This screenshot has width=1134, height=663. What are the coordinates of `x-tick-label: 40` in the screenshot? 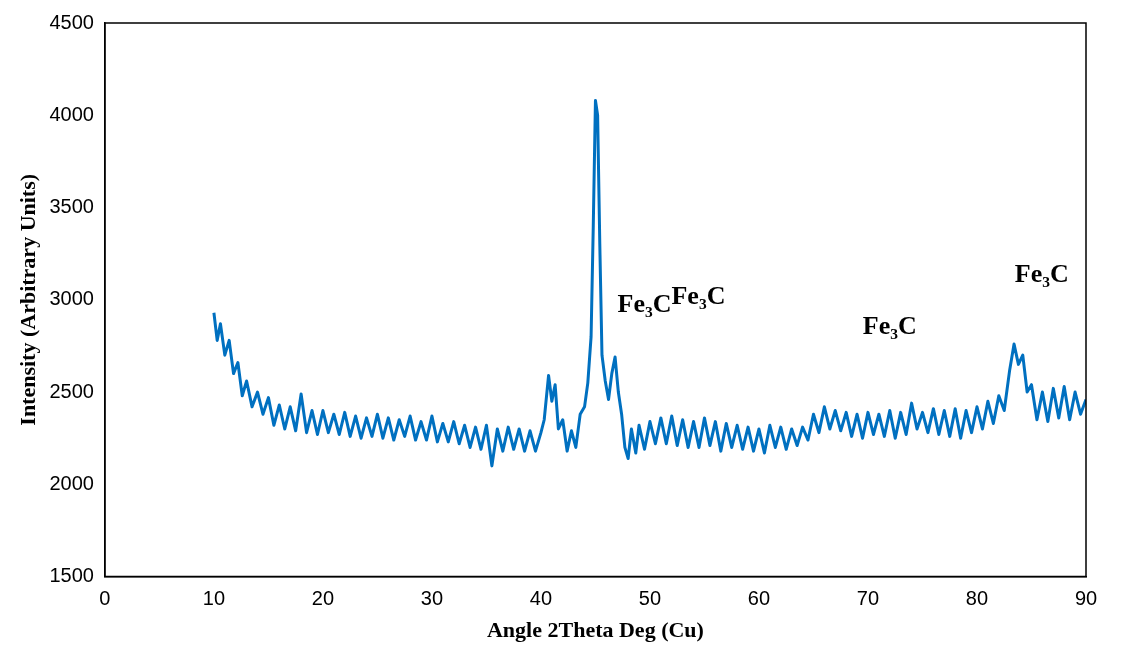 It's located at (541, 598).